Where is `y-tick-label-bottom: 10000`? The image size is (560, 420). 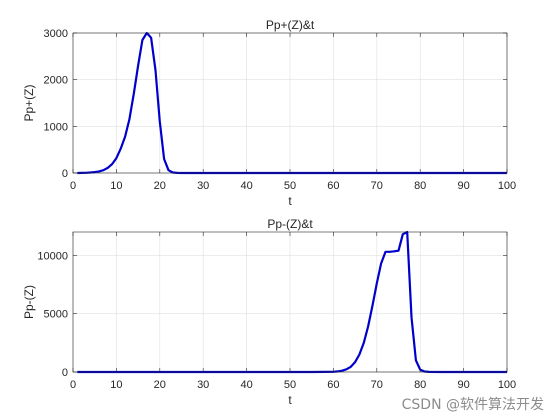 y-tick-label-bottom: 10000 is located at coordinates (52, 256).